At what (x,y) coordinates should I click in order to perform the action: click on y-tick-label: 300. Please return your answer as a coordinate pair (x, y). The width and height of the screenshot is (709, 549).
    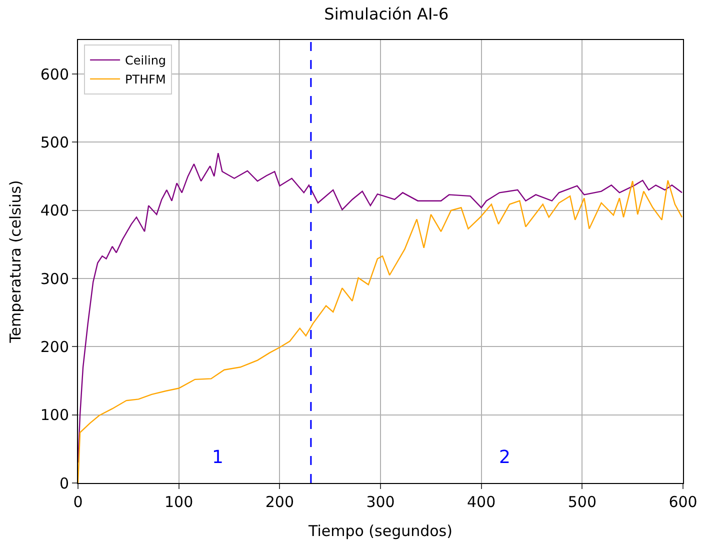
    Looking at the image, I should click on (54, 279).